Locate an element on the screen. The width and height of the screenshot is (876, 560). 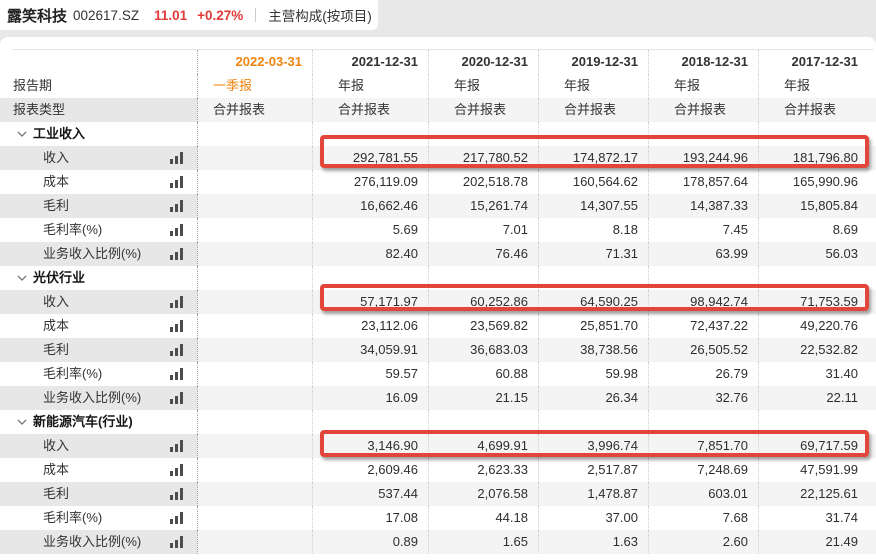
table-row-report-period: 报告期 一季报 年报 年报 年报 年报 年报 is located at coordinates (438, 86).